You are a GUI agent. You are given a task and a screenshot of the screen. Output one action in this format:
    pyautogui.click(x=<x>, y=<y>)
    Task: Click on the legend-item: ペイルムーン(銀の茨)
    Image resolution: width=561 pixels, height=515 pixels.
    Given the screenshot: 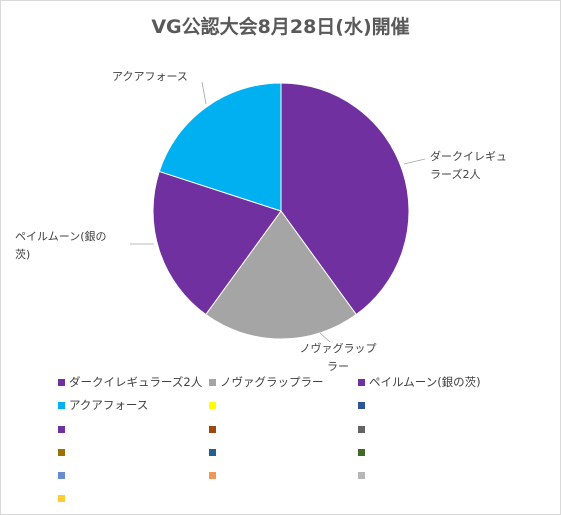 What is the action you would take?
    pyautogui.click(x=419, y=382)
    